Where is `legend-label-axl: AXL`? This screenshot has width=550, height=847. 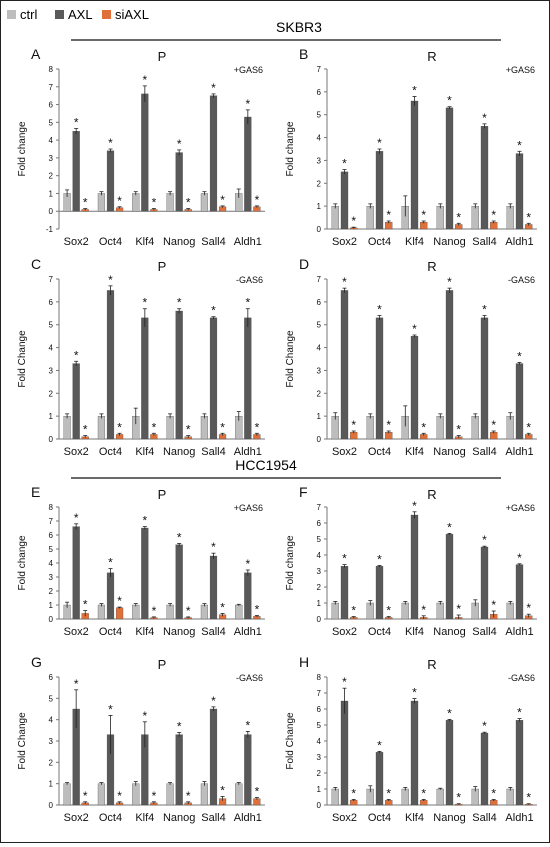 legend-label-axl: AXL is located at coordinates (80, 14).